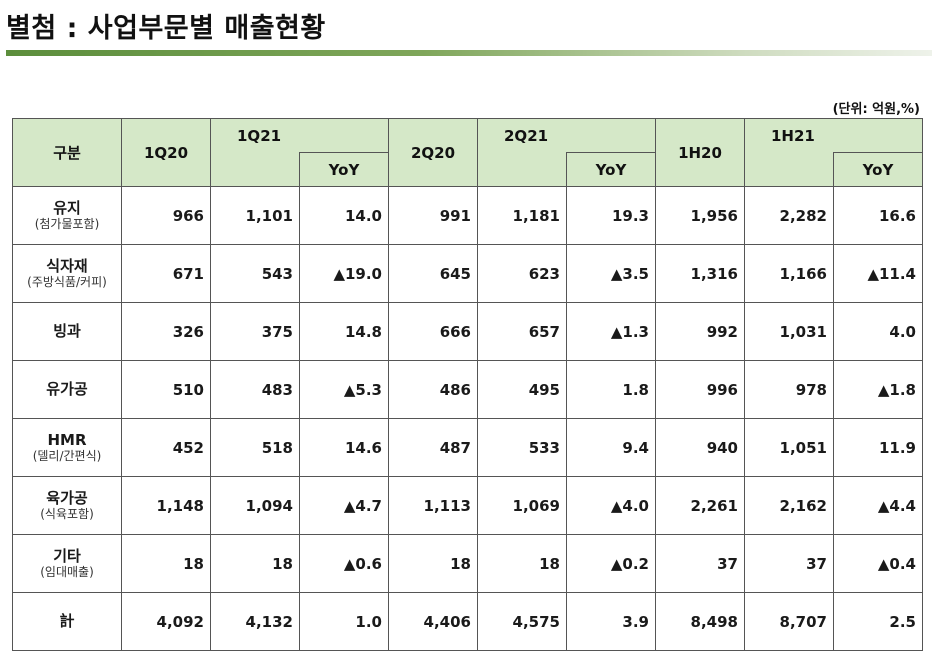 This screenshot has height=666, width=938. What do you see at coordinates (166, 28) in the screenshot?
I see `page-title: 별첨 : 사업부문별 매출현황` at bounding box center [166, 28].